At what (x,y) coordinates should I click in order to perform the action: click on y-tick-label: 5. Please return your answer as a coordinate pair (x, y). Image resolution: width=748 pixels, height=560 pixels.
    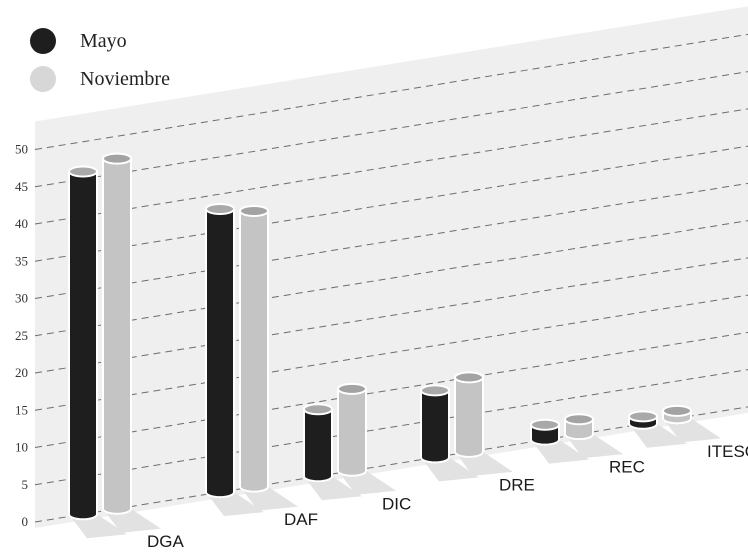
    Looking at the image, I should click on (25, 484).